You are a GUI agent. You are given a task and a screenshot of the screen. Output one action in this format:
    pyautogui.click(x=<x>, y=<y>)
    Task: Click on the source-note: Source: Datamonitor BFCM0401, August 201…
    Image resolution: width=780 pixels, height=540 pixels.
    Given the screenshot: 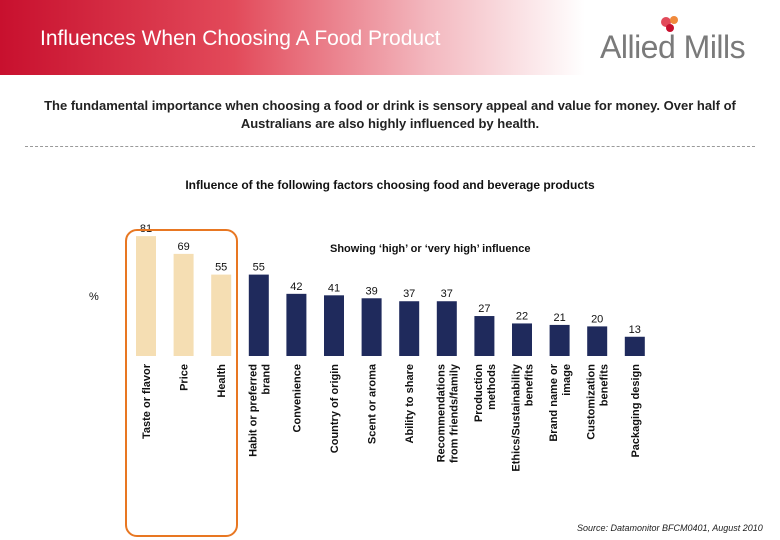 What is the action you would take?
    pyautogui.click(x=670, y=528)
    